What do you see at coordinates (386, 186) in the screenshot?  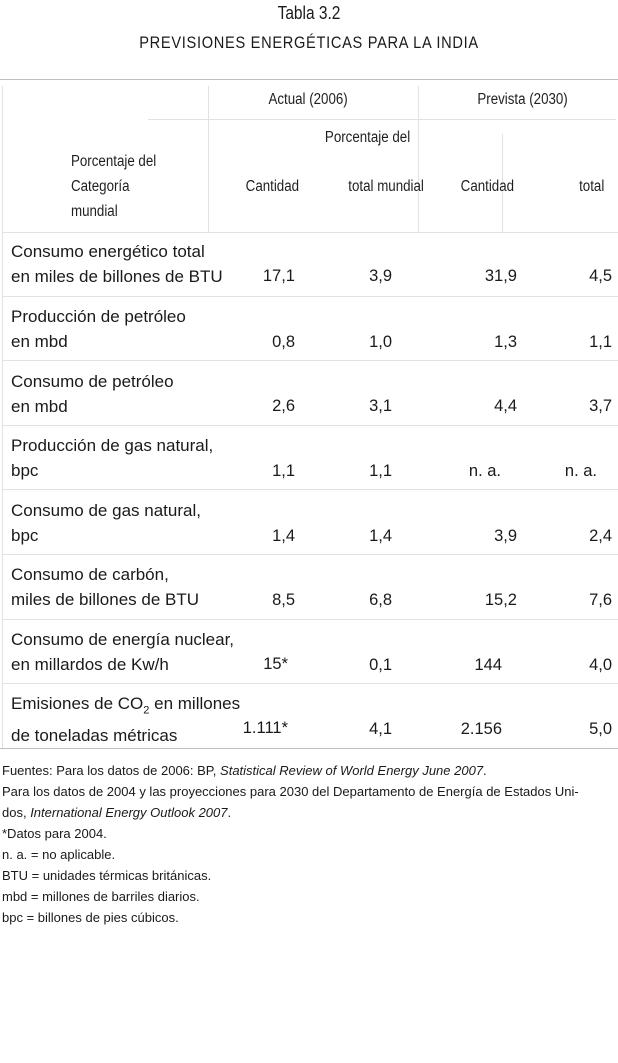 I see `header-total-mundial: total mundial` at bounding box center [386, 186].